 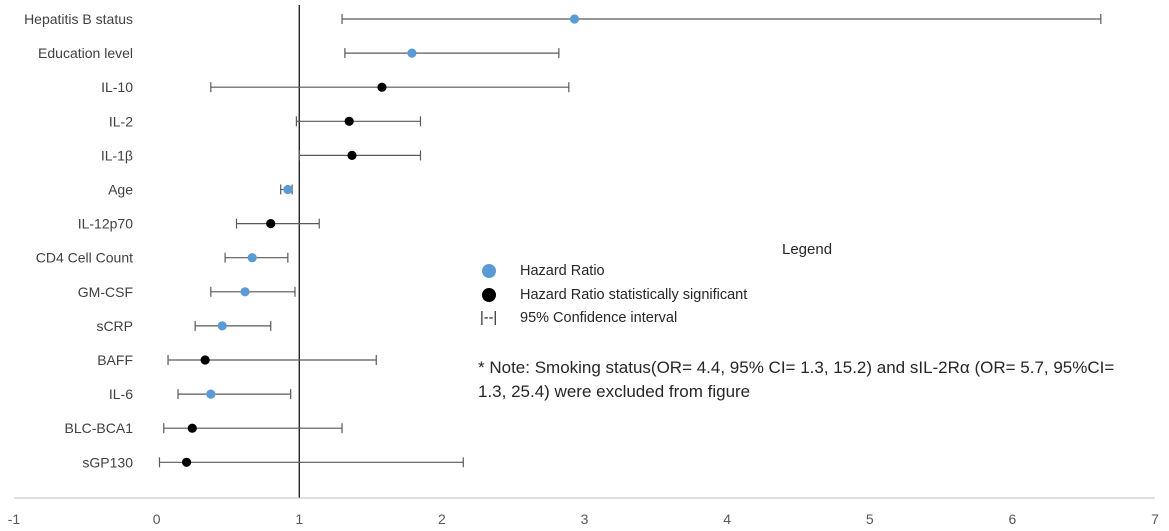 I want to click on legend-label-ci: 95% Confidence interval, so click(x=599, y=318).